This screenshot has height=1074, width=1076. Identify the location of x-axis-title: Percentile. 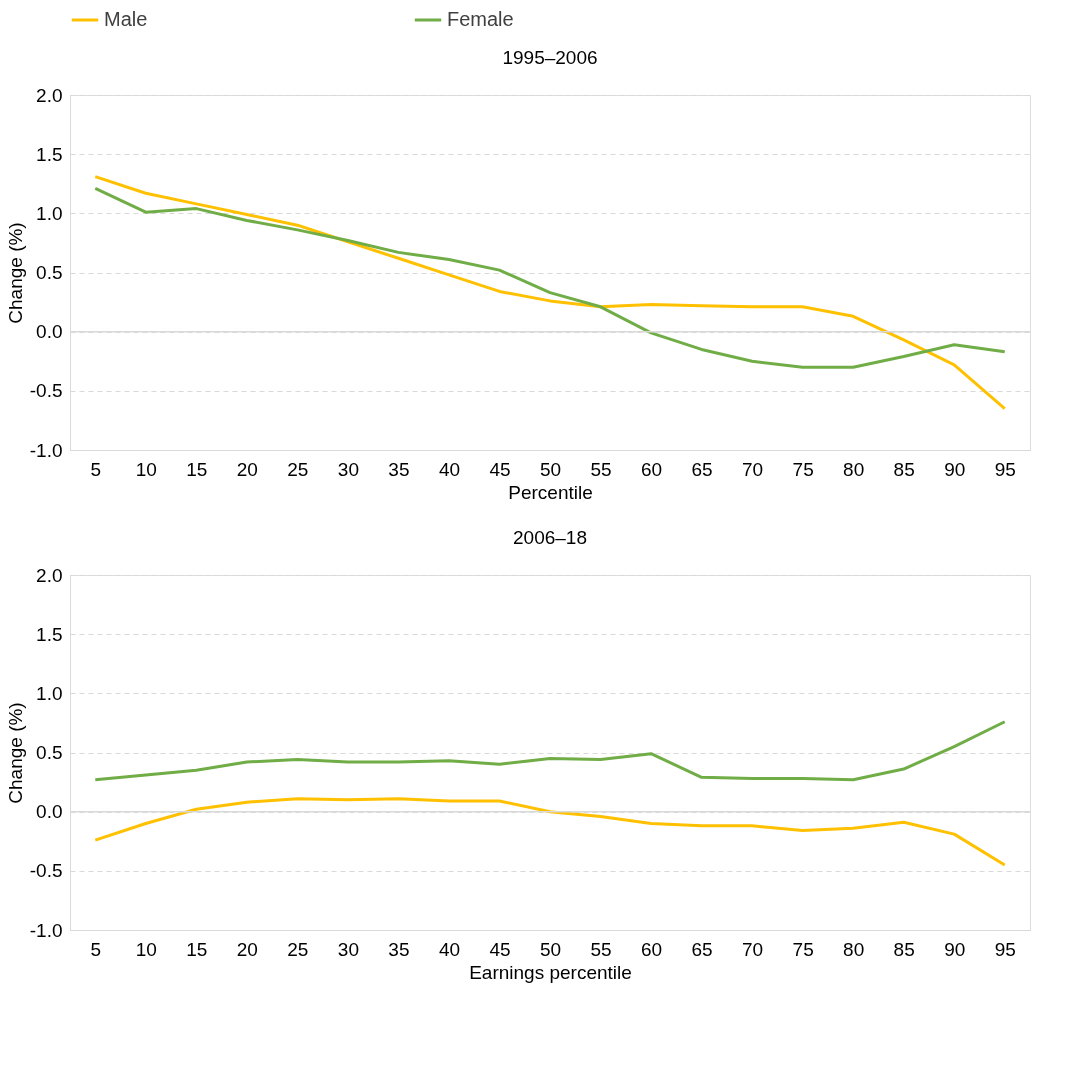
(550, 492).